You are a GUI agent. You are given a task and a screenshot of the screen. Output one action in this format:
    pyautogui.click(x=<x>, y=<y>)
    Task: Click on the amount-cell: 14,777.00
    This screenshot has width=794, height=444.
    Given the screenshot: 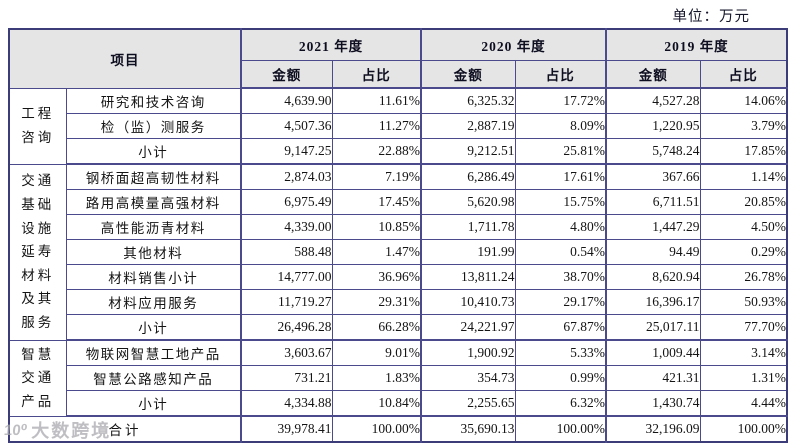 What is the action you would take?
    pyautogui.click(x=286, y=277)
    